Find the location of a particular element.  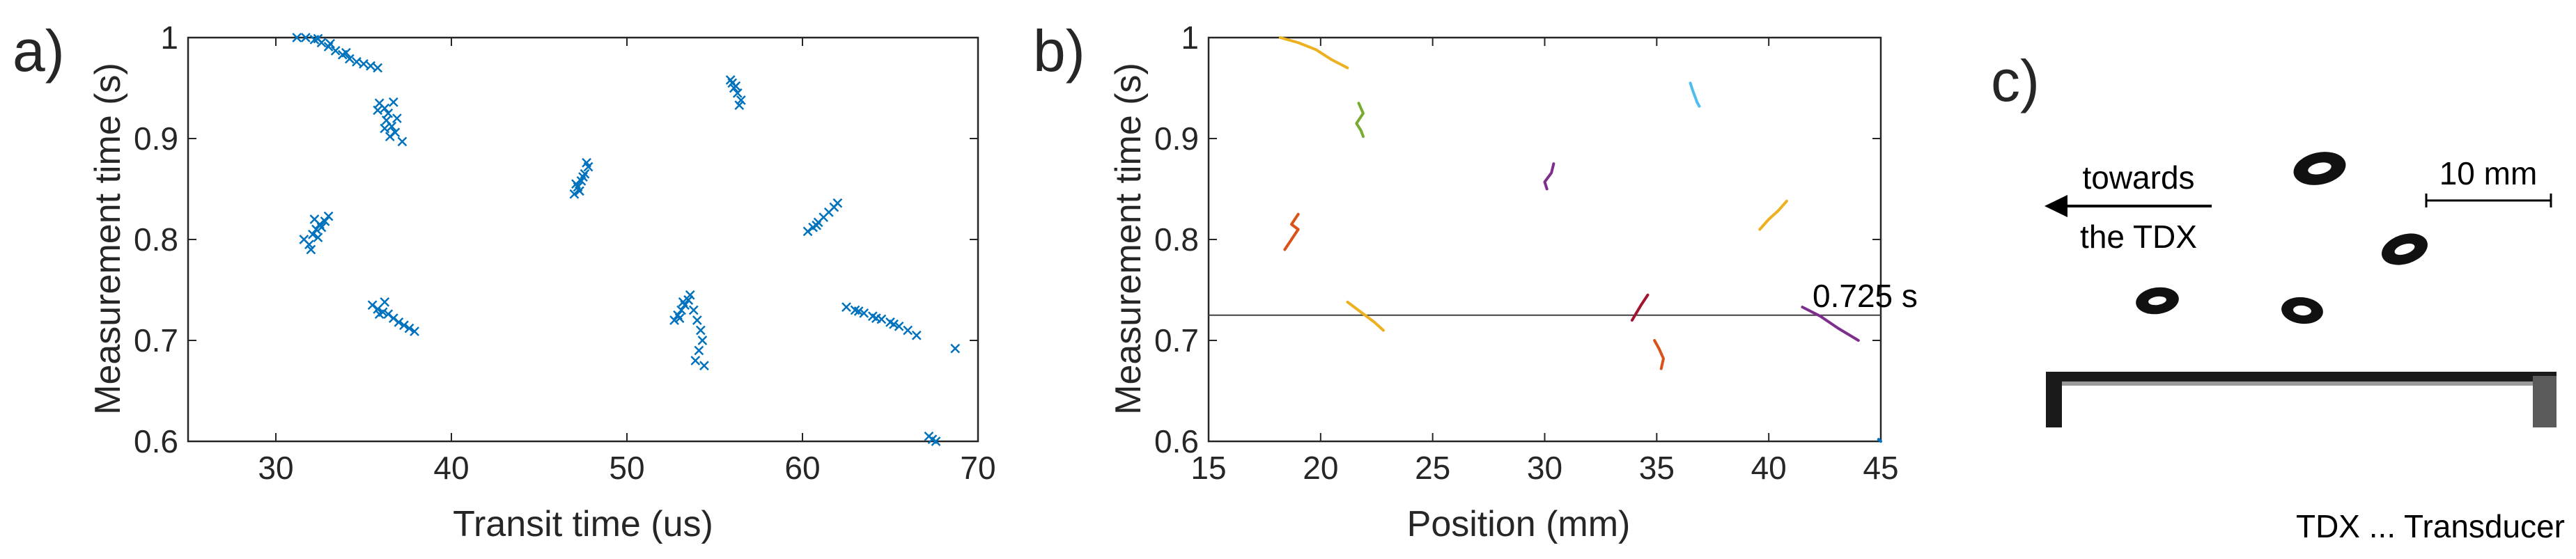

panel-b-y-tick-label: 0.8 is located at coordinates (1176, 240).